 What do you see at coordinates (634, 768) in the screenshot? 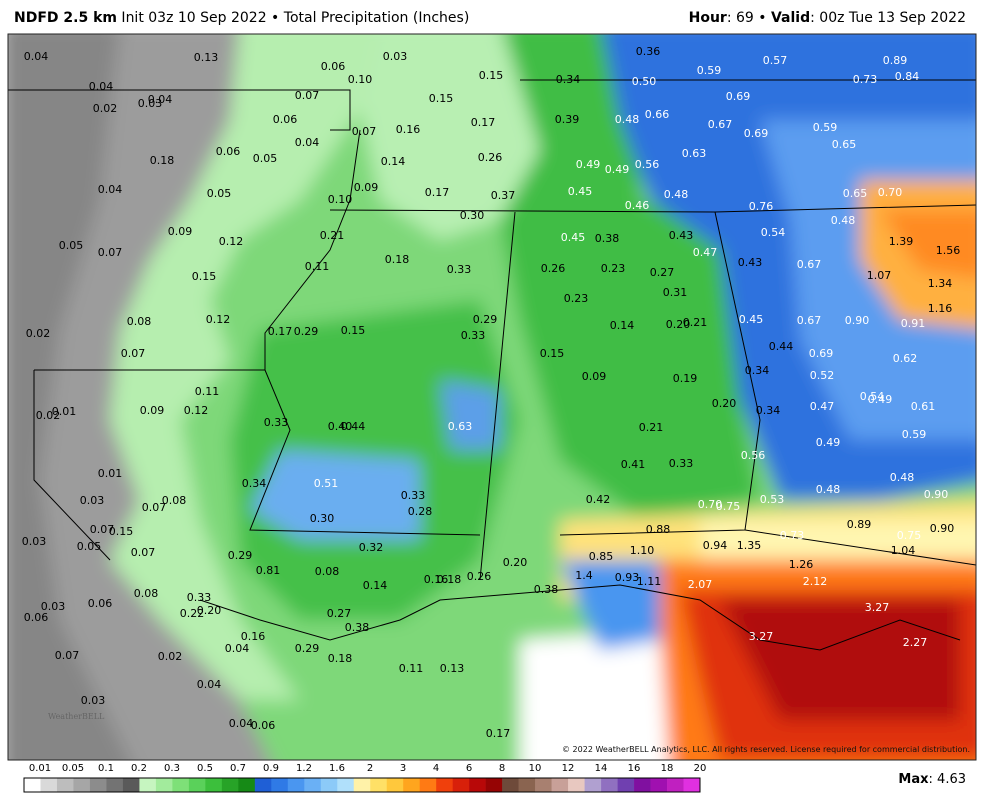
I see `legend-tick-label: 16` at bounding box center [634, 768].